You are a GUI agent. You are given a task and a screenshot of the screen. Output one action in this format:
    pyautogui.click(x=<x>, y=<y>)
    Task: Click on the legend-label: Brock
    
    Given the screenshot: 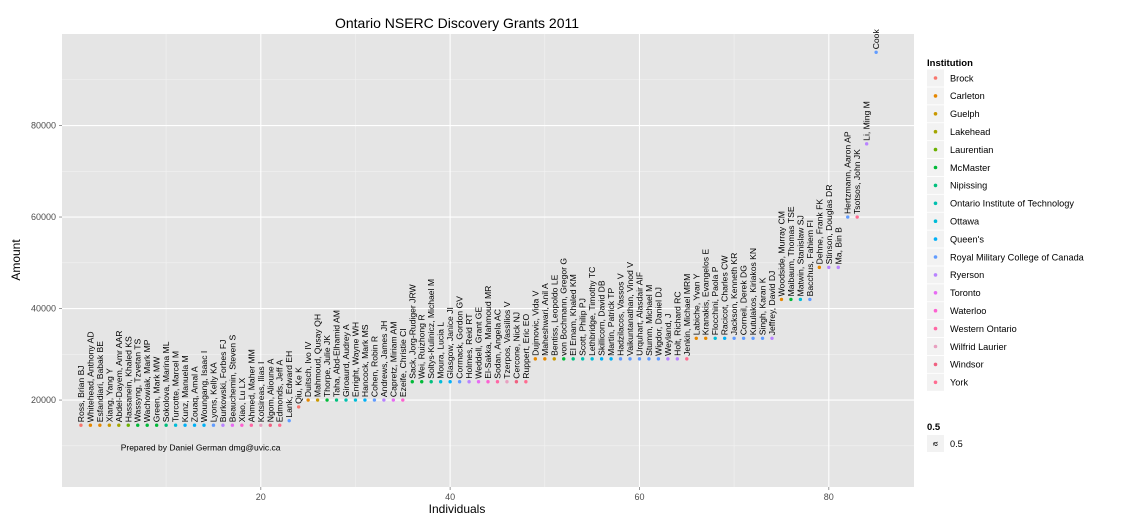 What is the action you would take?
    pyautogui.click(x=962, y=78)
    